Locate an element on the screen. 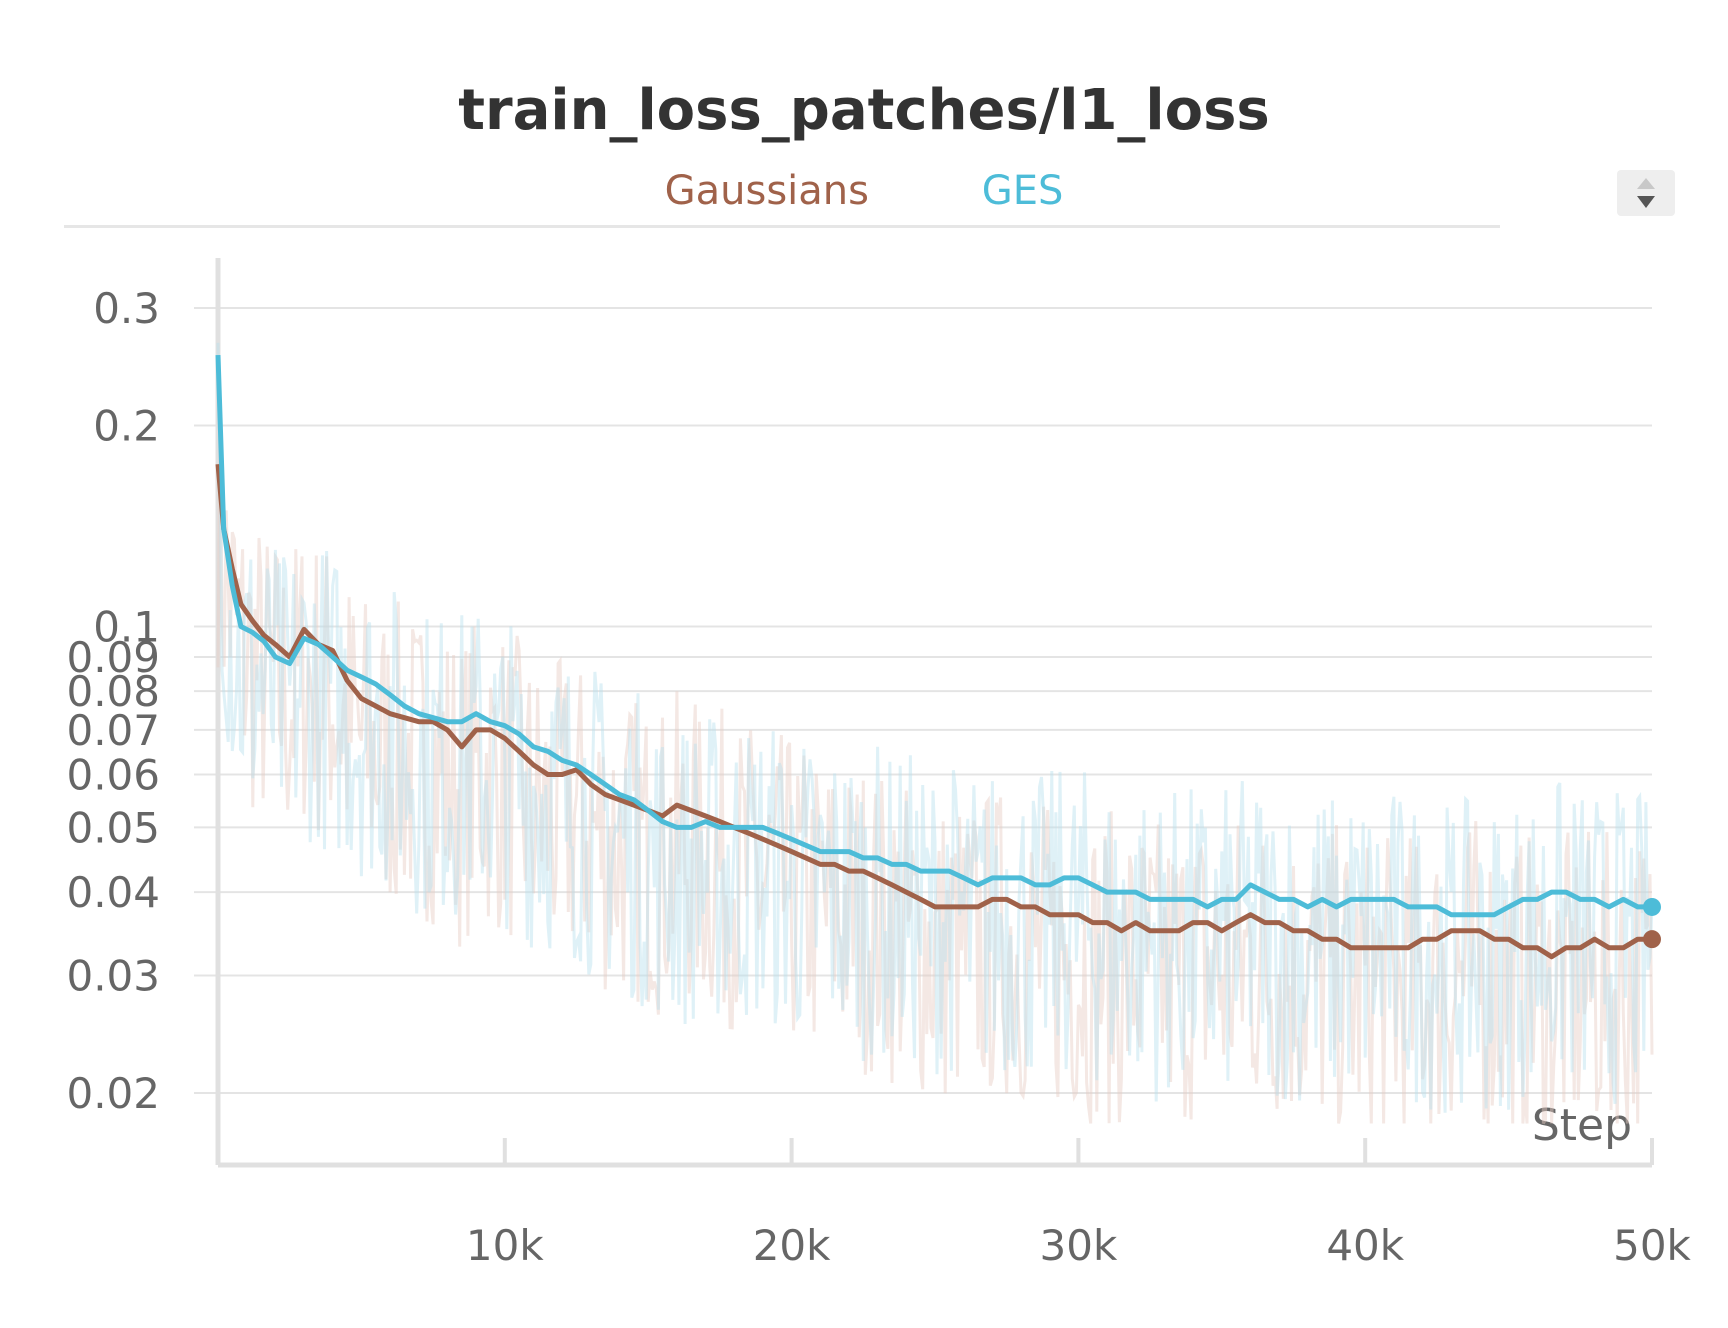  x-axis-label: Step is located at coordinates (1582, 1125).